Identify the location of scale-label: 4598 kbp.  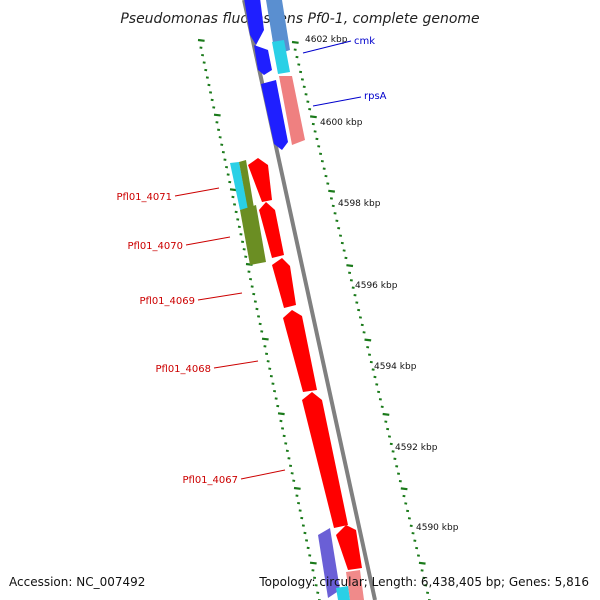
(359, 204).